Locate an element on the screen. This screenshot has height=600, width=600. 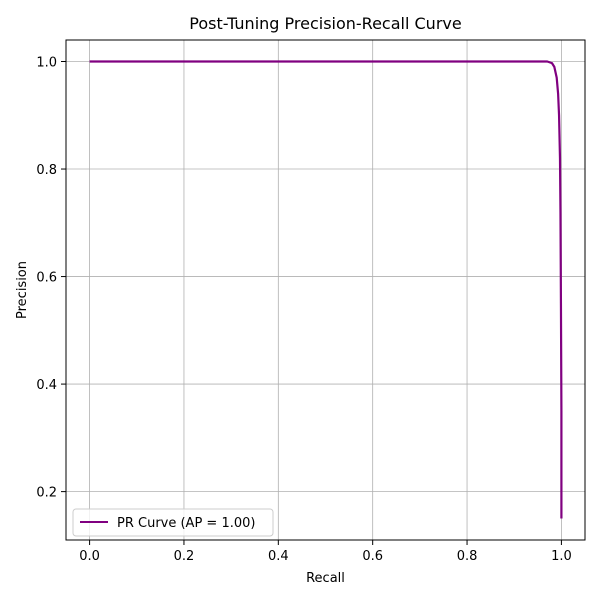
chart-title: Post-Tuning Precision-Recall Curve is located at coordinates (325, 23).